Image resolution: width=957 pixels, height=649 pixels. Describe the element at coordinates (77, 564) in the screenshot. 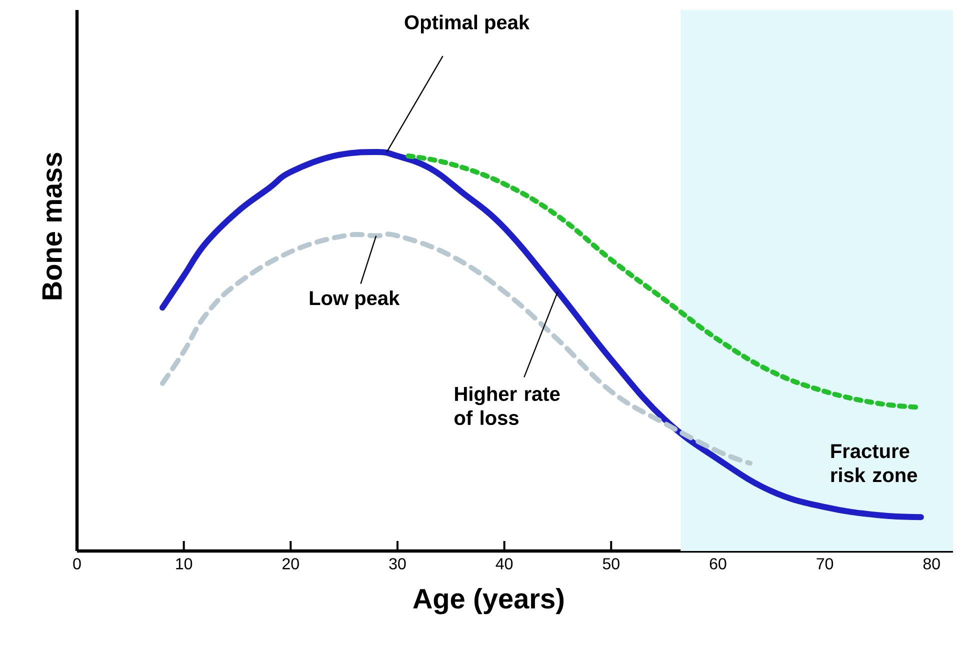

I see `x-tick-label: 0` at that location.